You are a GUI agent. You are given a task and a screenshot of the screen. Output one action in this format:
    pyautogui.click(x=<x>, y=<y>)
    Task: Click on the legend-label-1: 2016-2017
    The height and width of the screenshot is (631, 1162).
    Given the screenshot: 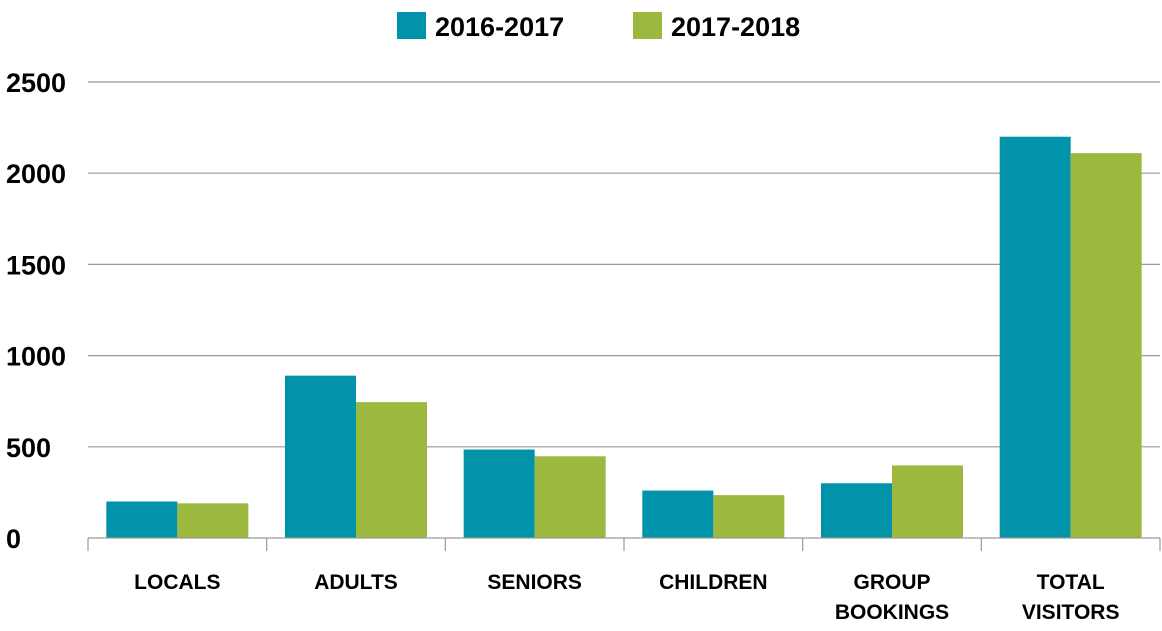 What is the action you would take?
    pyautogui.click(x=499, y=27)
    